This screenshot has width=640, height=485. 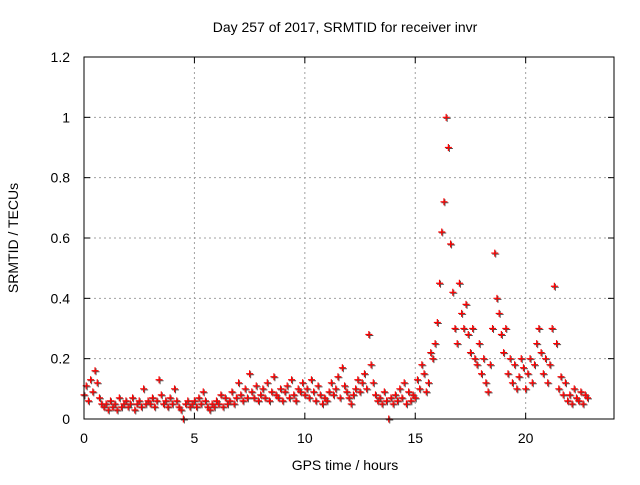 I want to click on y-axis-label: SRMTID / TECUs, so click(x=13, y=238).